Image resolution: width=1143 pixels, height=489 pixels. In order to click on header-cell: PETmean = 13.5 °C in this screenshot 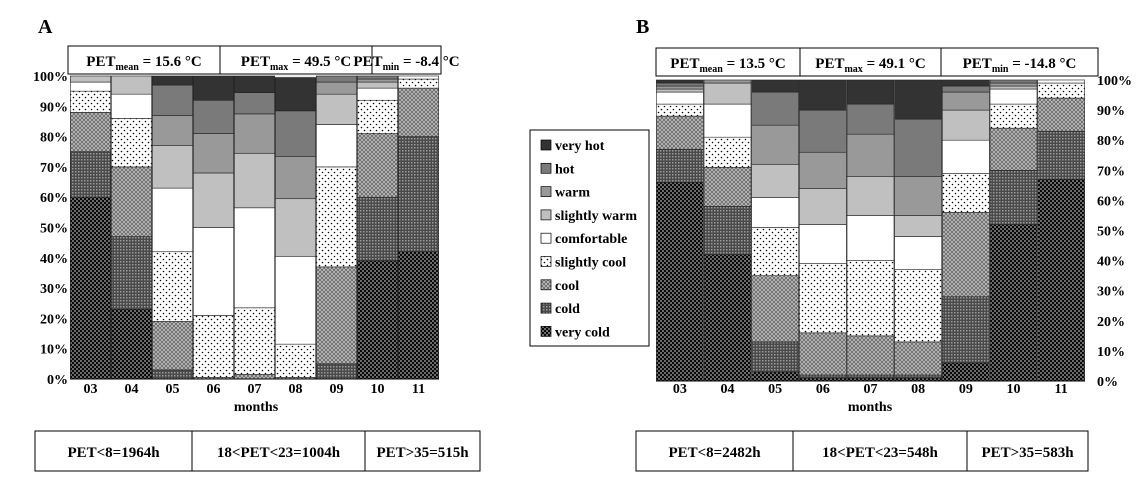, I will do `click(727, 65)`.